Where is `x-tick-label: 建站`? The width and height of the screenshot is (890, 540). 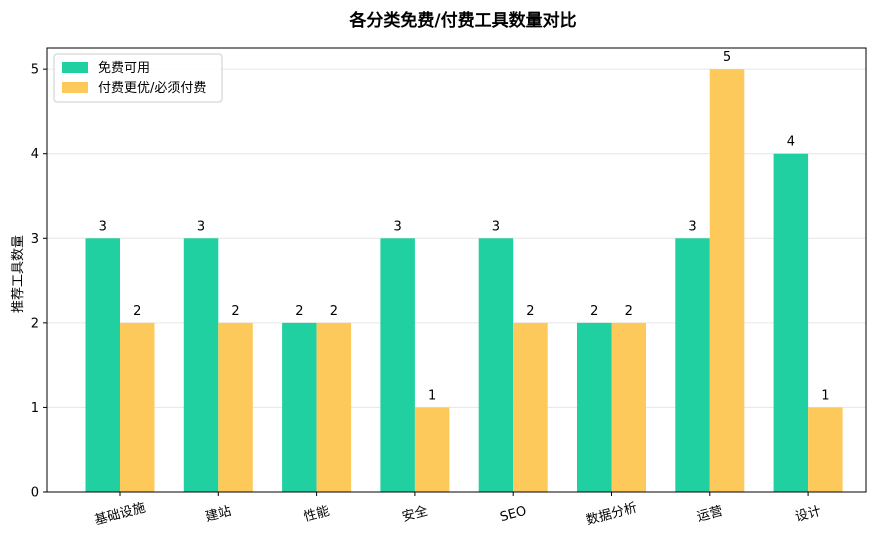 x-tick-label: 建站 is located at coordinates (218, 514).